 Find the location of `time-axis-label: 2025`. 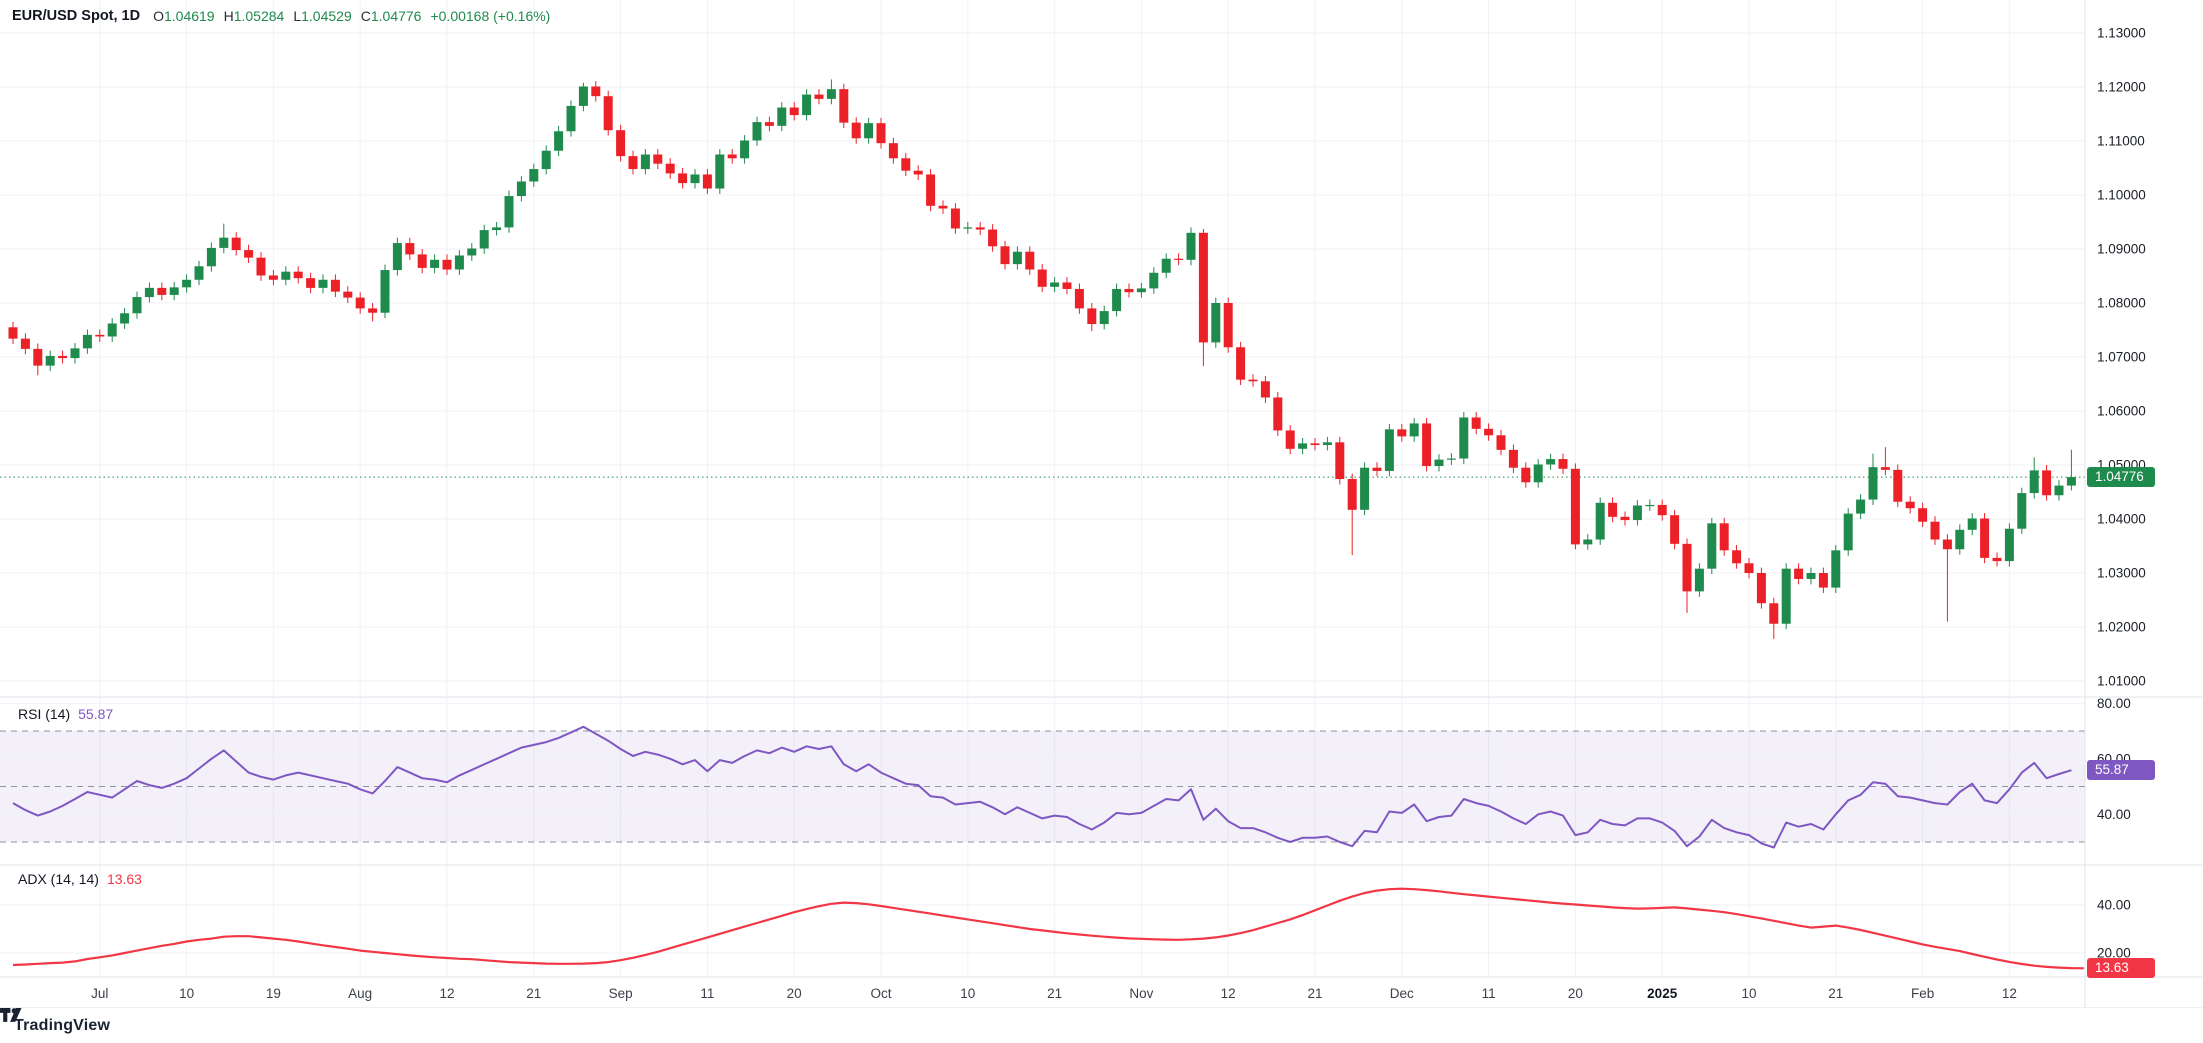

time-axis-label: 2025 is located at coordinates (1662, 993).